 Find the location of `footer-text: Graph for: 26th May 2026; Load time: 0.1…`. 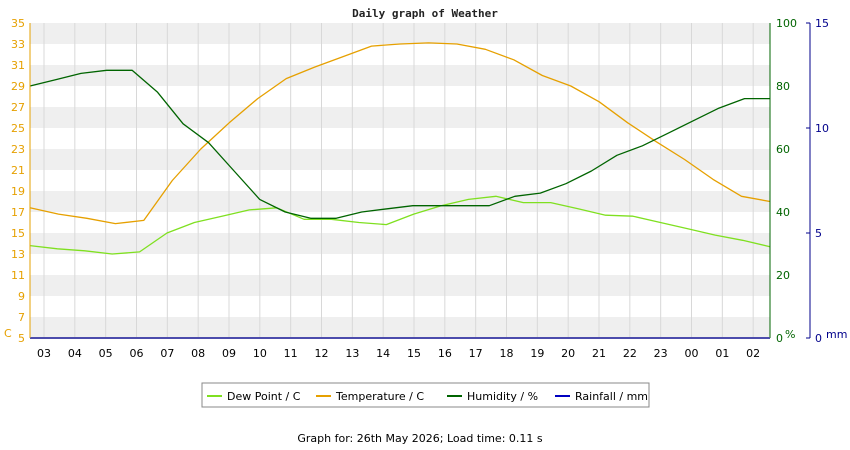

footer-text: Graph for: 26th May 2026; Load time: 0.1… is located at coordinates (420, 438).